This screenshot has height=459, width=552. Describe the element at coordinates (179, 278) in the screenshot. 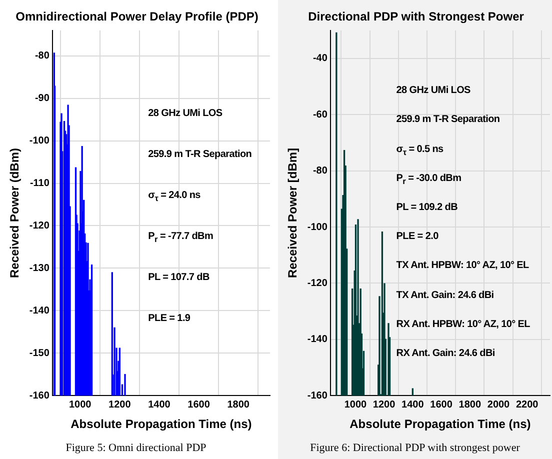

I see `annotation: PL = 107.7 dB` at that location.